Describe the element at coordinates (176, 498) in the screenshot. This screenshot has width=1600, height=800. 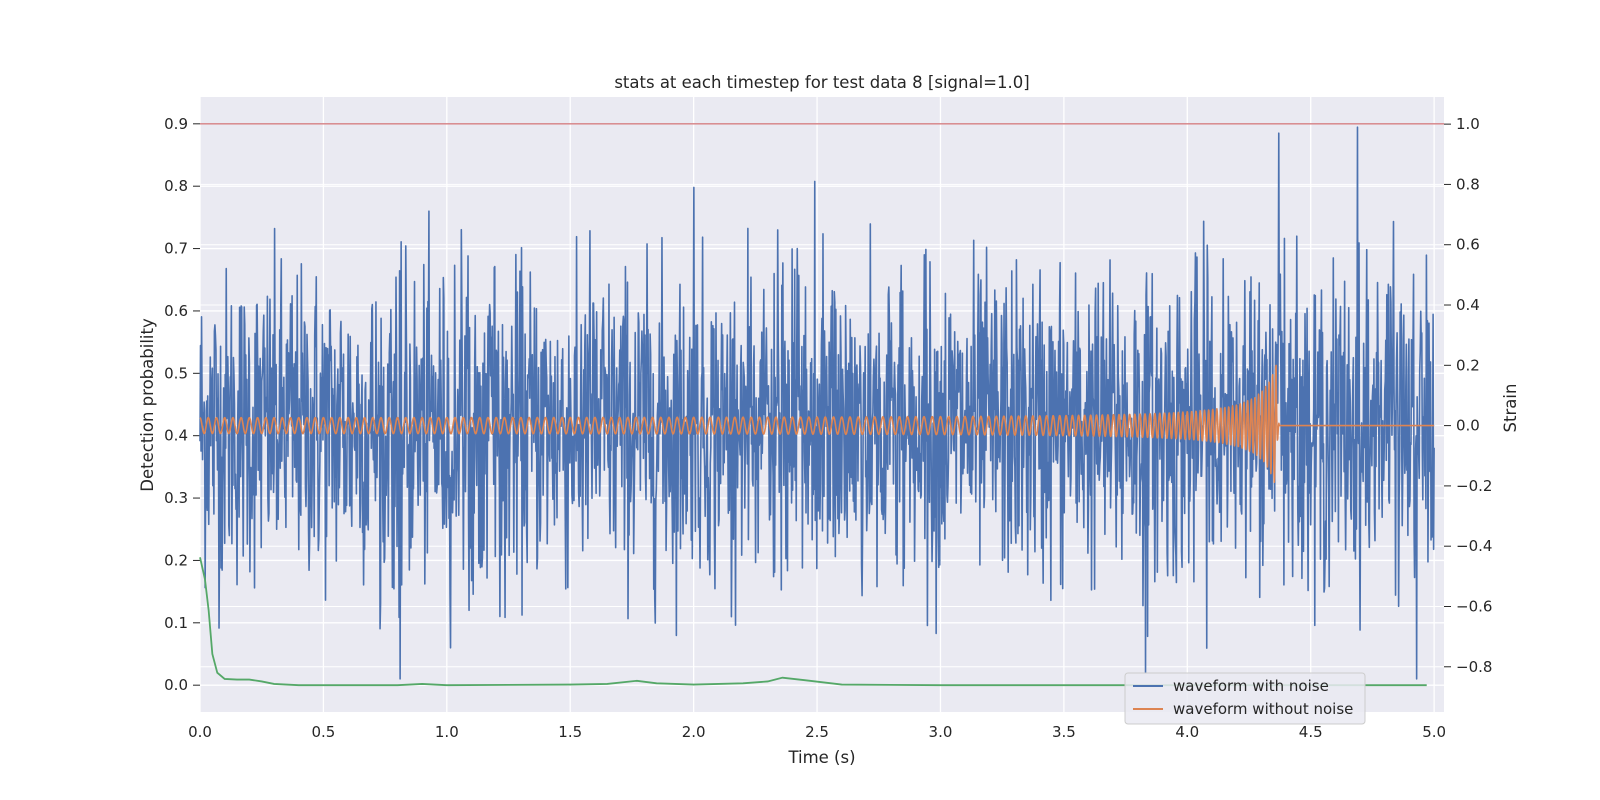
I see `y-tick-label: 0.3` at that location.